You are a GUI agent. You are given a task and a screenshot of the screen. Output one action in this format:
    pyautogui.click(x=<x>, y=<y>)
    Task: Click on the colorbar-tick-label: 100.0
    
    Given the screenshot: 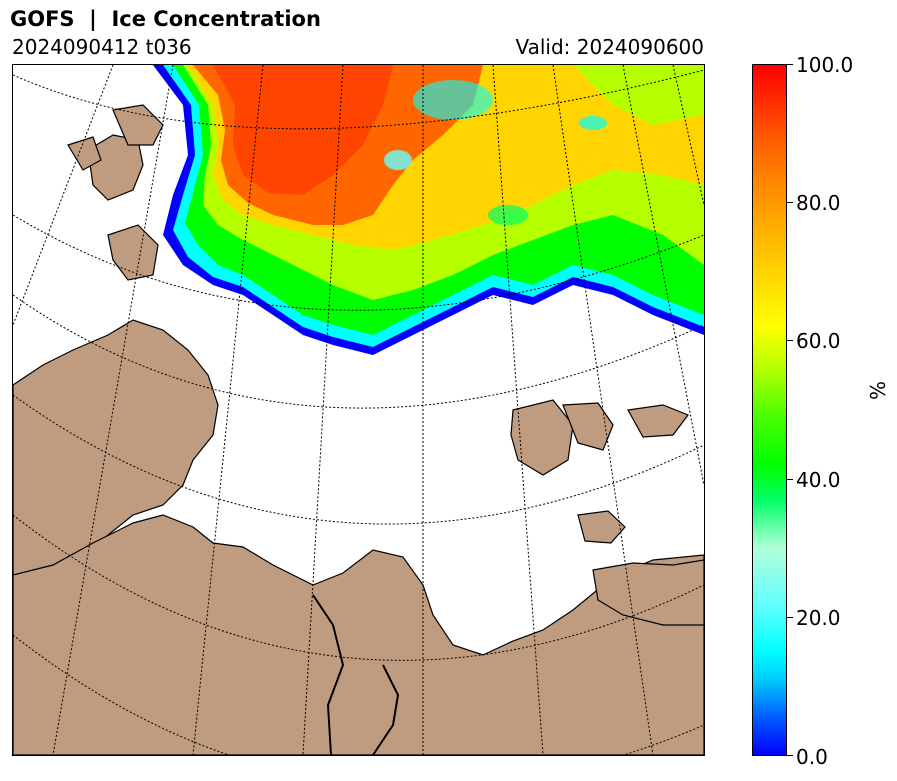 What is the action you would take?
    pyautogui.click(x=825, y=65)
    